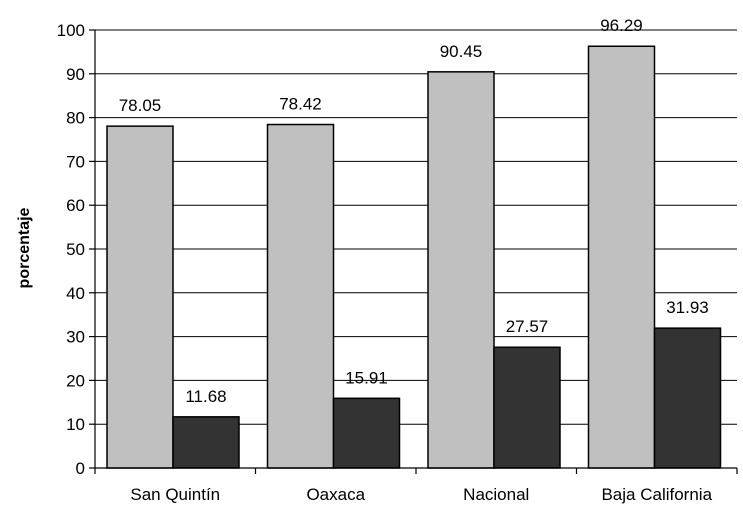 The width and height of the screenshot is (743, 511). Describe the element at coordinates (496, 494) in the screenshot. I see `category-label: Nacional` at that location.